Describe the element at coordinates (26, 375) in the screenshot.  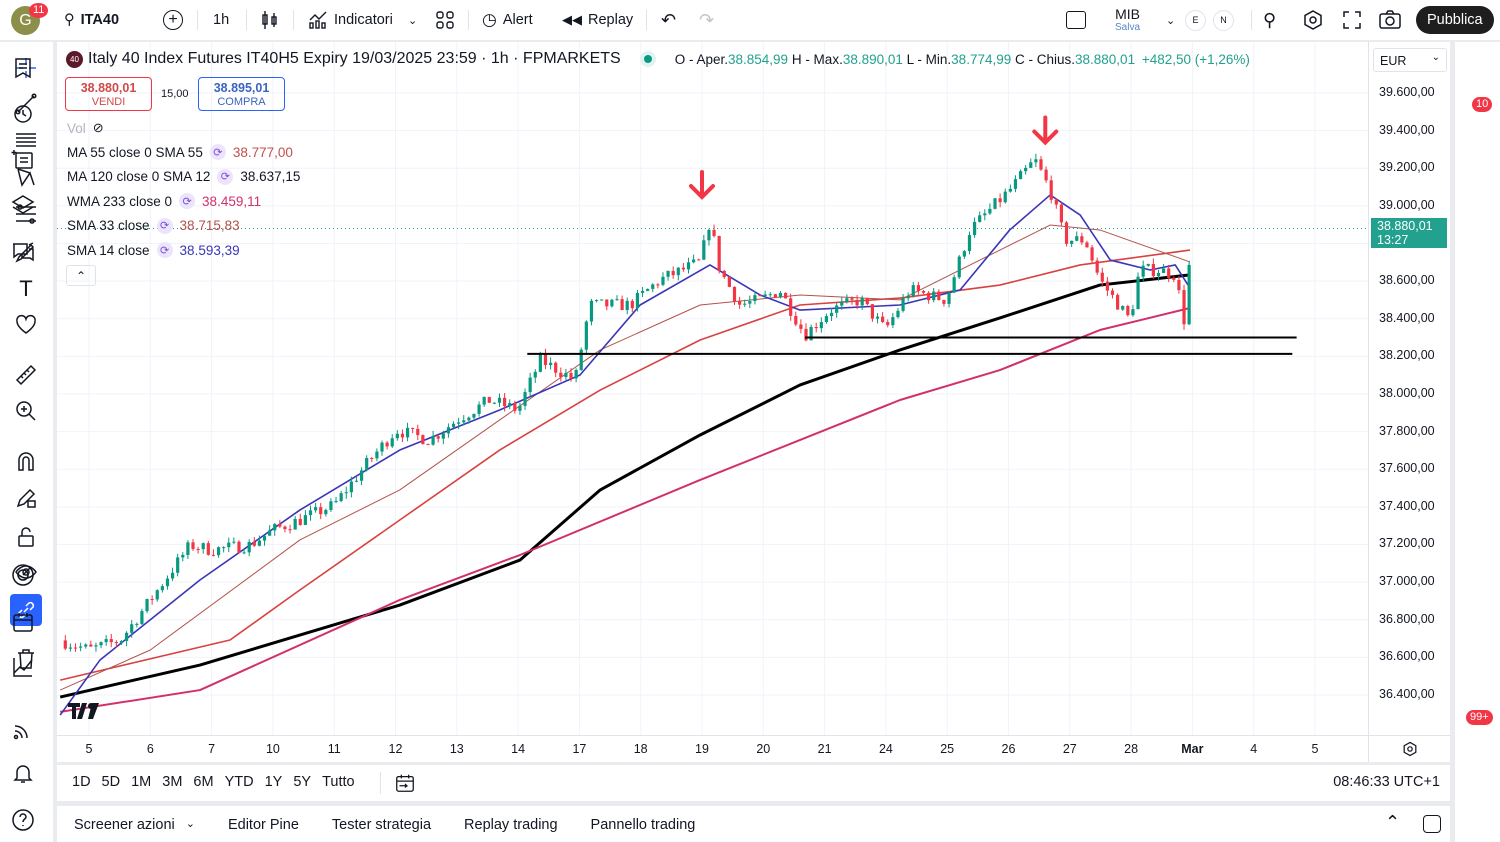
I see `ruler-icon` at that location.